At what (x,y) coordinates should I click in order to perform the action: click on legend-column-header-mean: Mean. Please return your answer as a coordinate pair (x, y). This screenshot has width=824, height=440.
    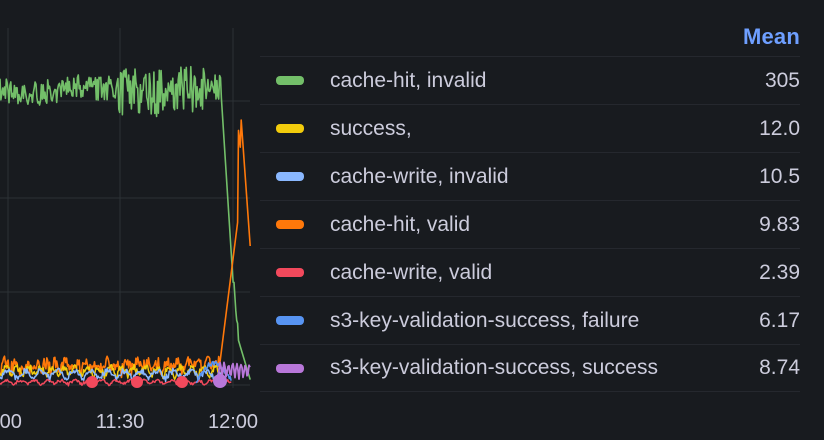
    Looking at the image, I should click on (771, 36).